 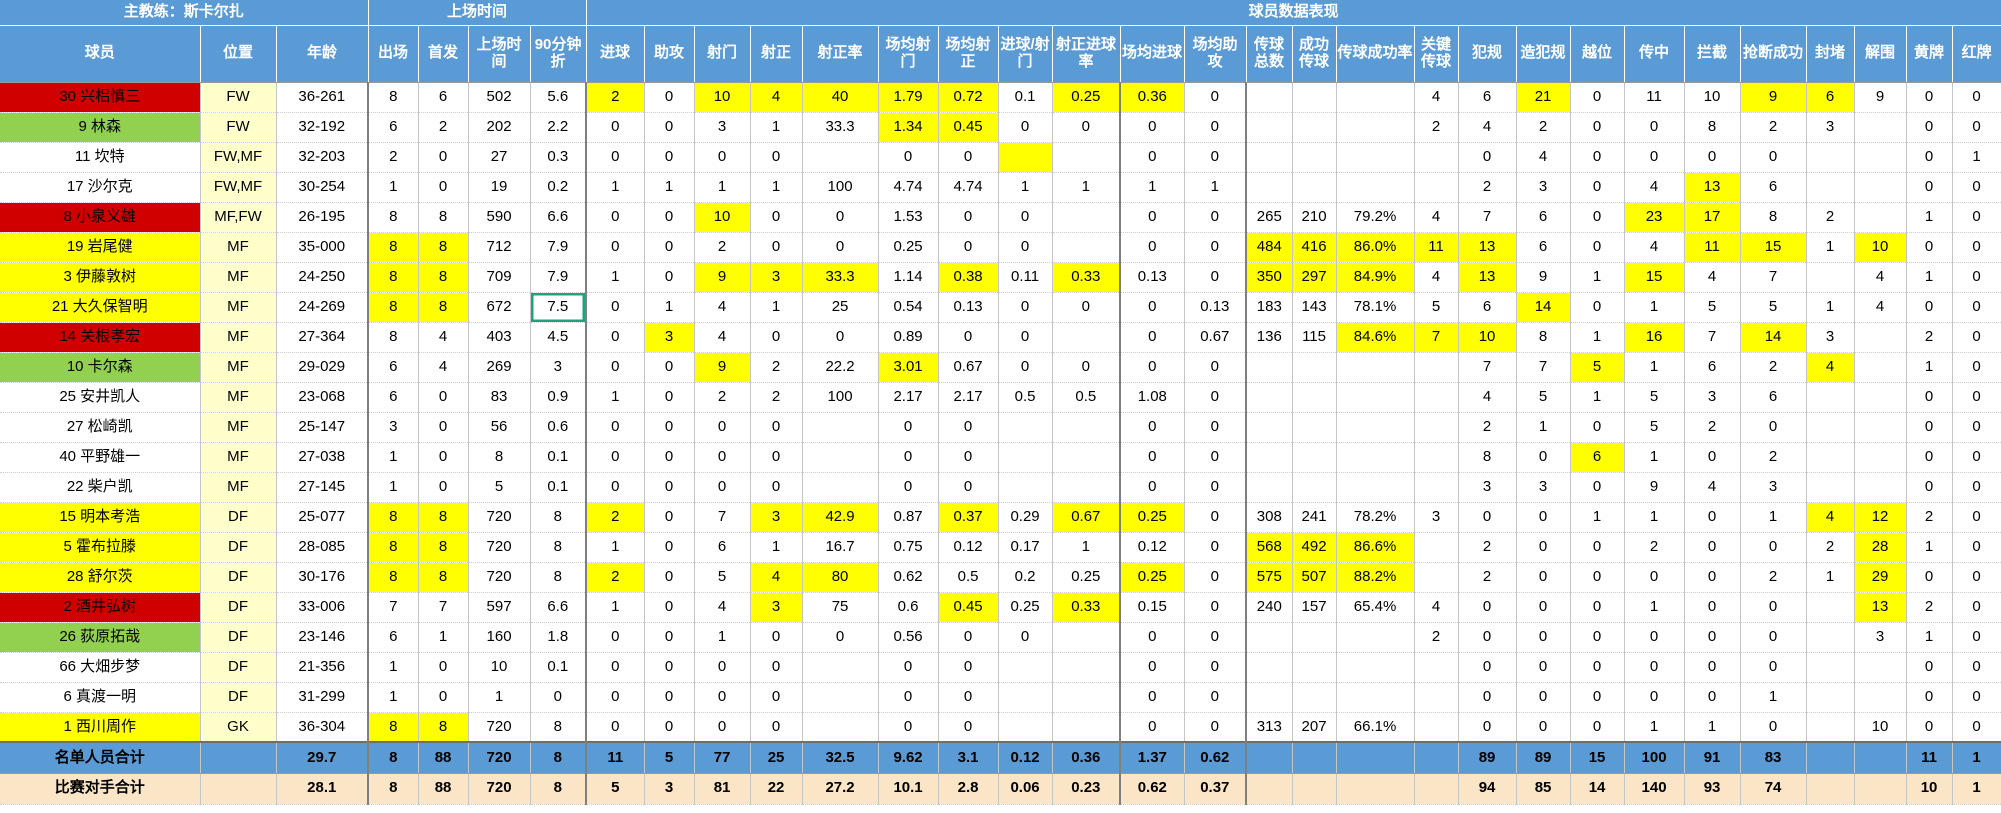 What do you see at coordinates (908, 397) in the screenshot?
I see `stat-cell: 2.17` at bounding box center [908, 397].